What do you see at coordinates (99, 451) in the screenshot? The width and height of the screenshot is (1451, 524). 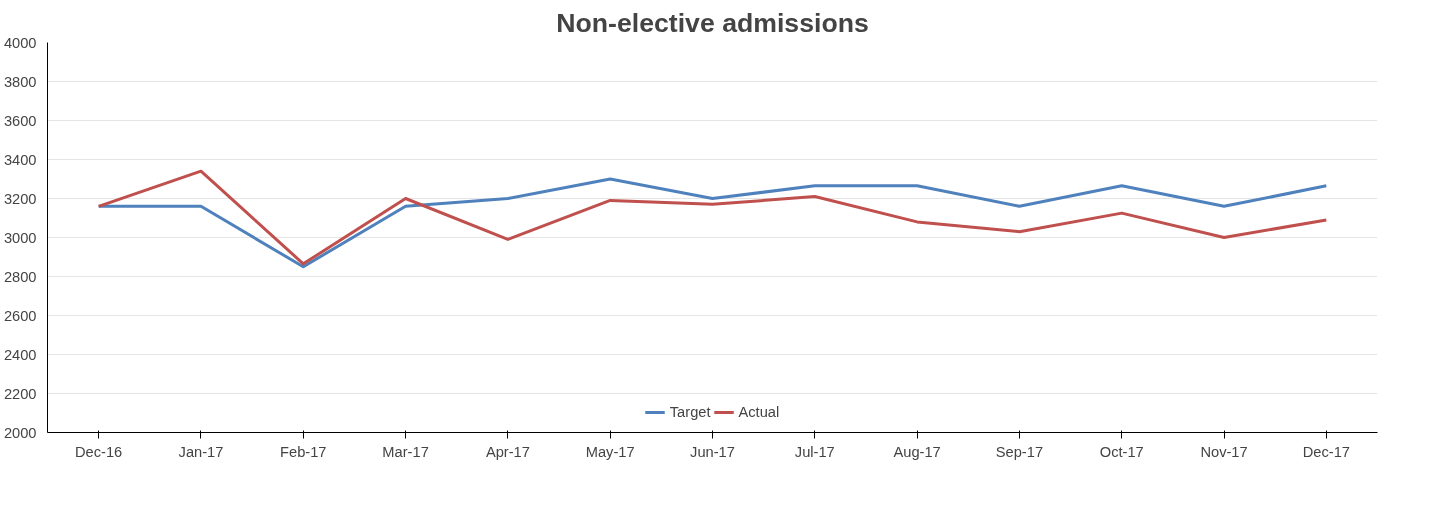 I see `x-tick-label: Dec-16` at bounding box center [99, 451].